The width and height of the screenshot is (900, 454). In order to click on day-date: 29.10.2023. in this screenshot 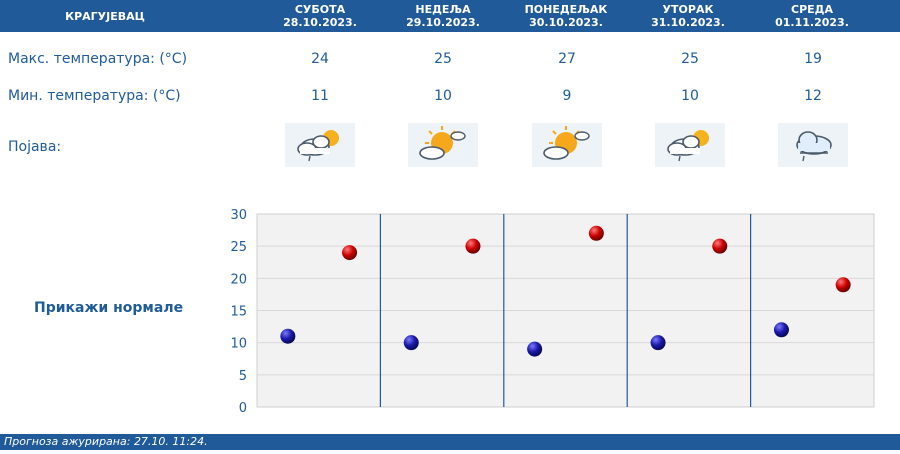, I will do `click(443, 22)`.